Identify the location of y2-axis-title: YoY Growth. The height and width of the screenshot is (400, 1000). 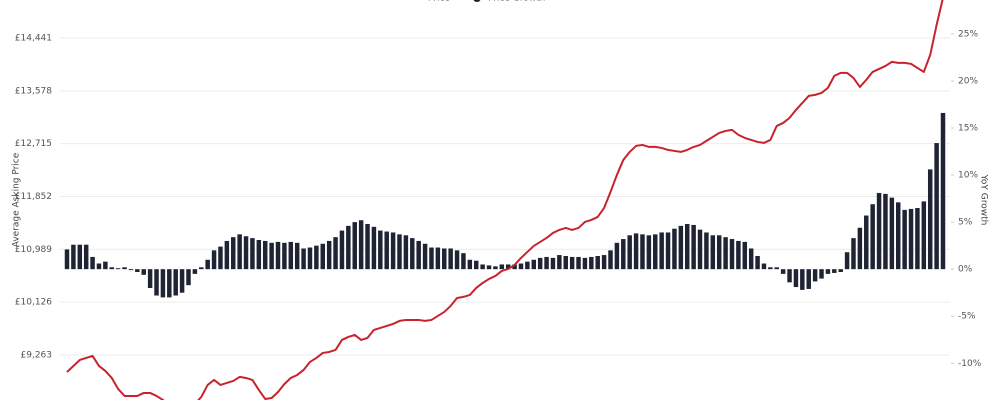
(984, 200).